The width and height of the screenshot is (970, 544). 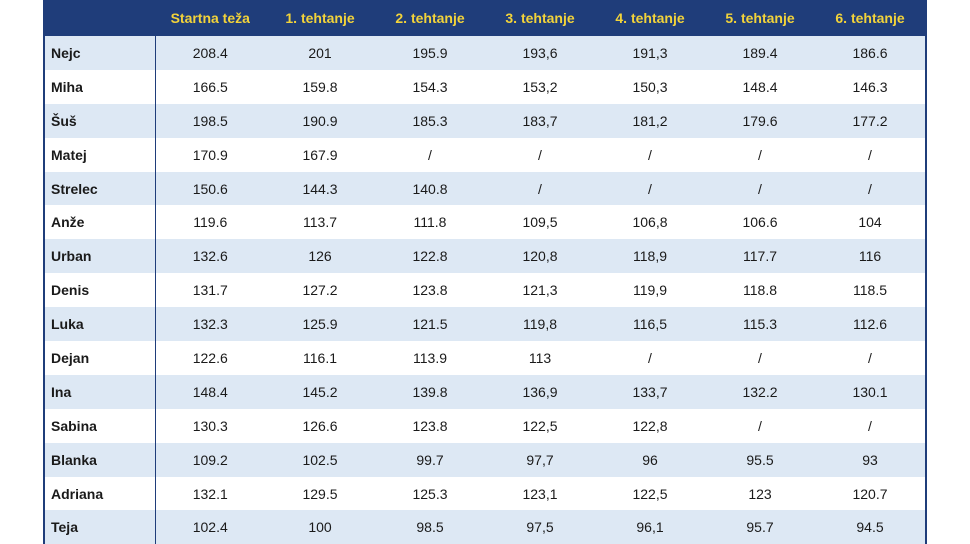 What do you see at coordinates (540, 290) in the screenshot?
I see `value-cell: 121,3` at bounding box center [540, 290].